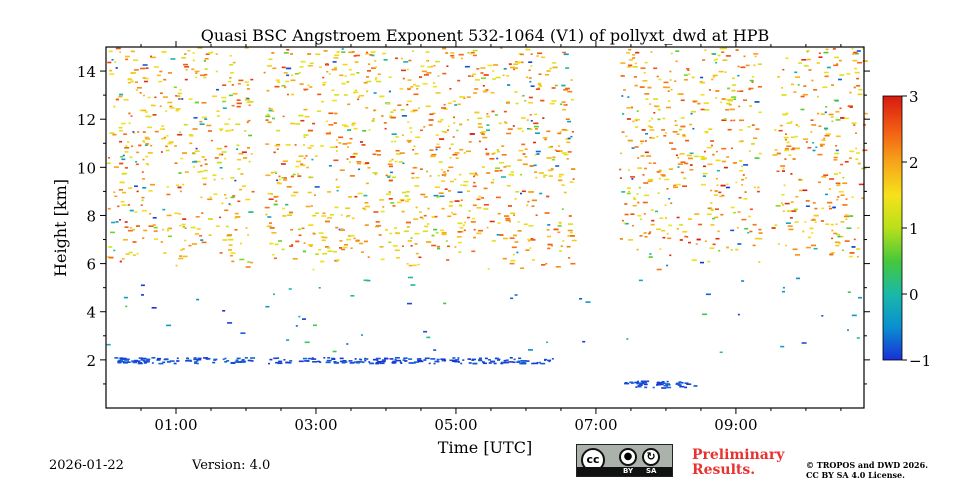 This screenshot has width=960, height=480. What do you see at coordinates (624, 460) in the screenshot?
I see `cc-license-badge: cc ● ↻ BY SA` at bounding box center [624, 460].